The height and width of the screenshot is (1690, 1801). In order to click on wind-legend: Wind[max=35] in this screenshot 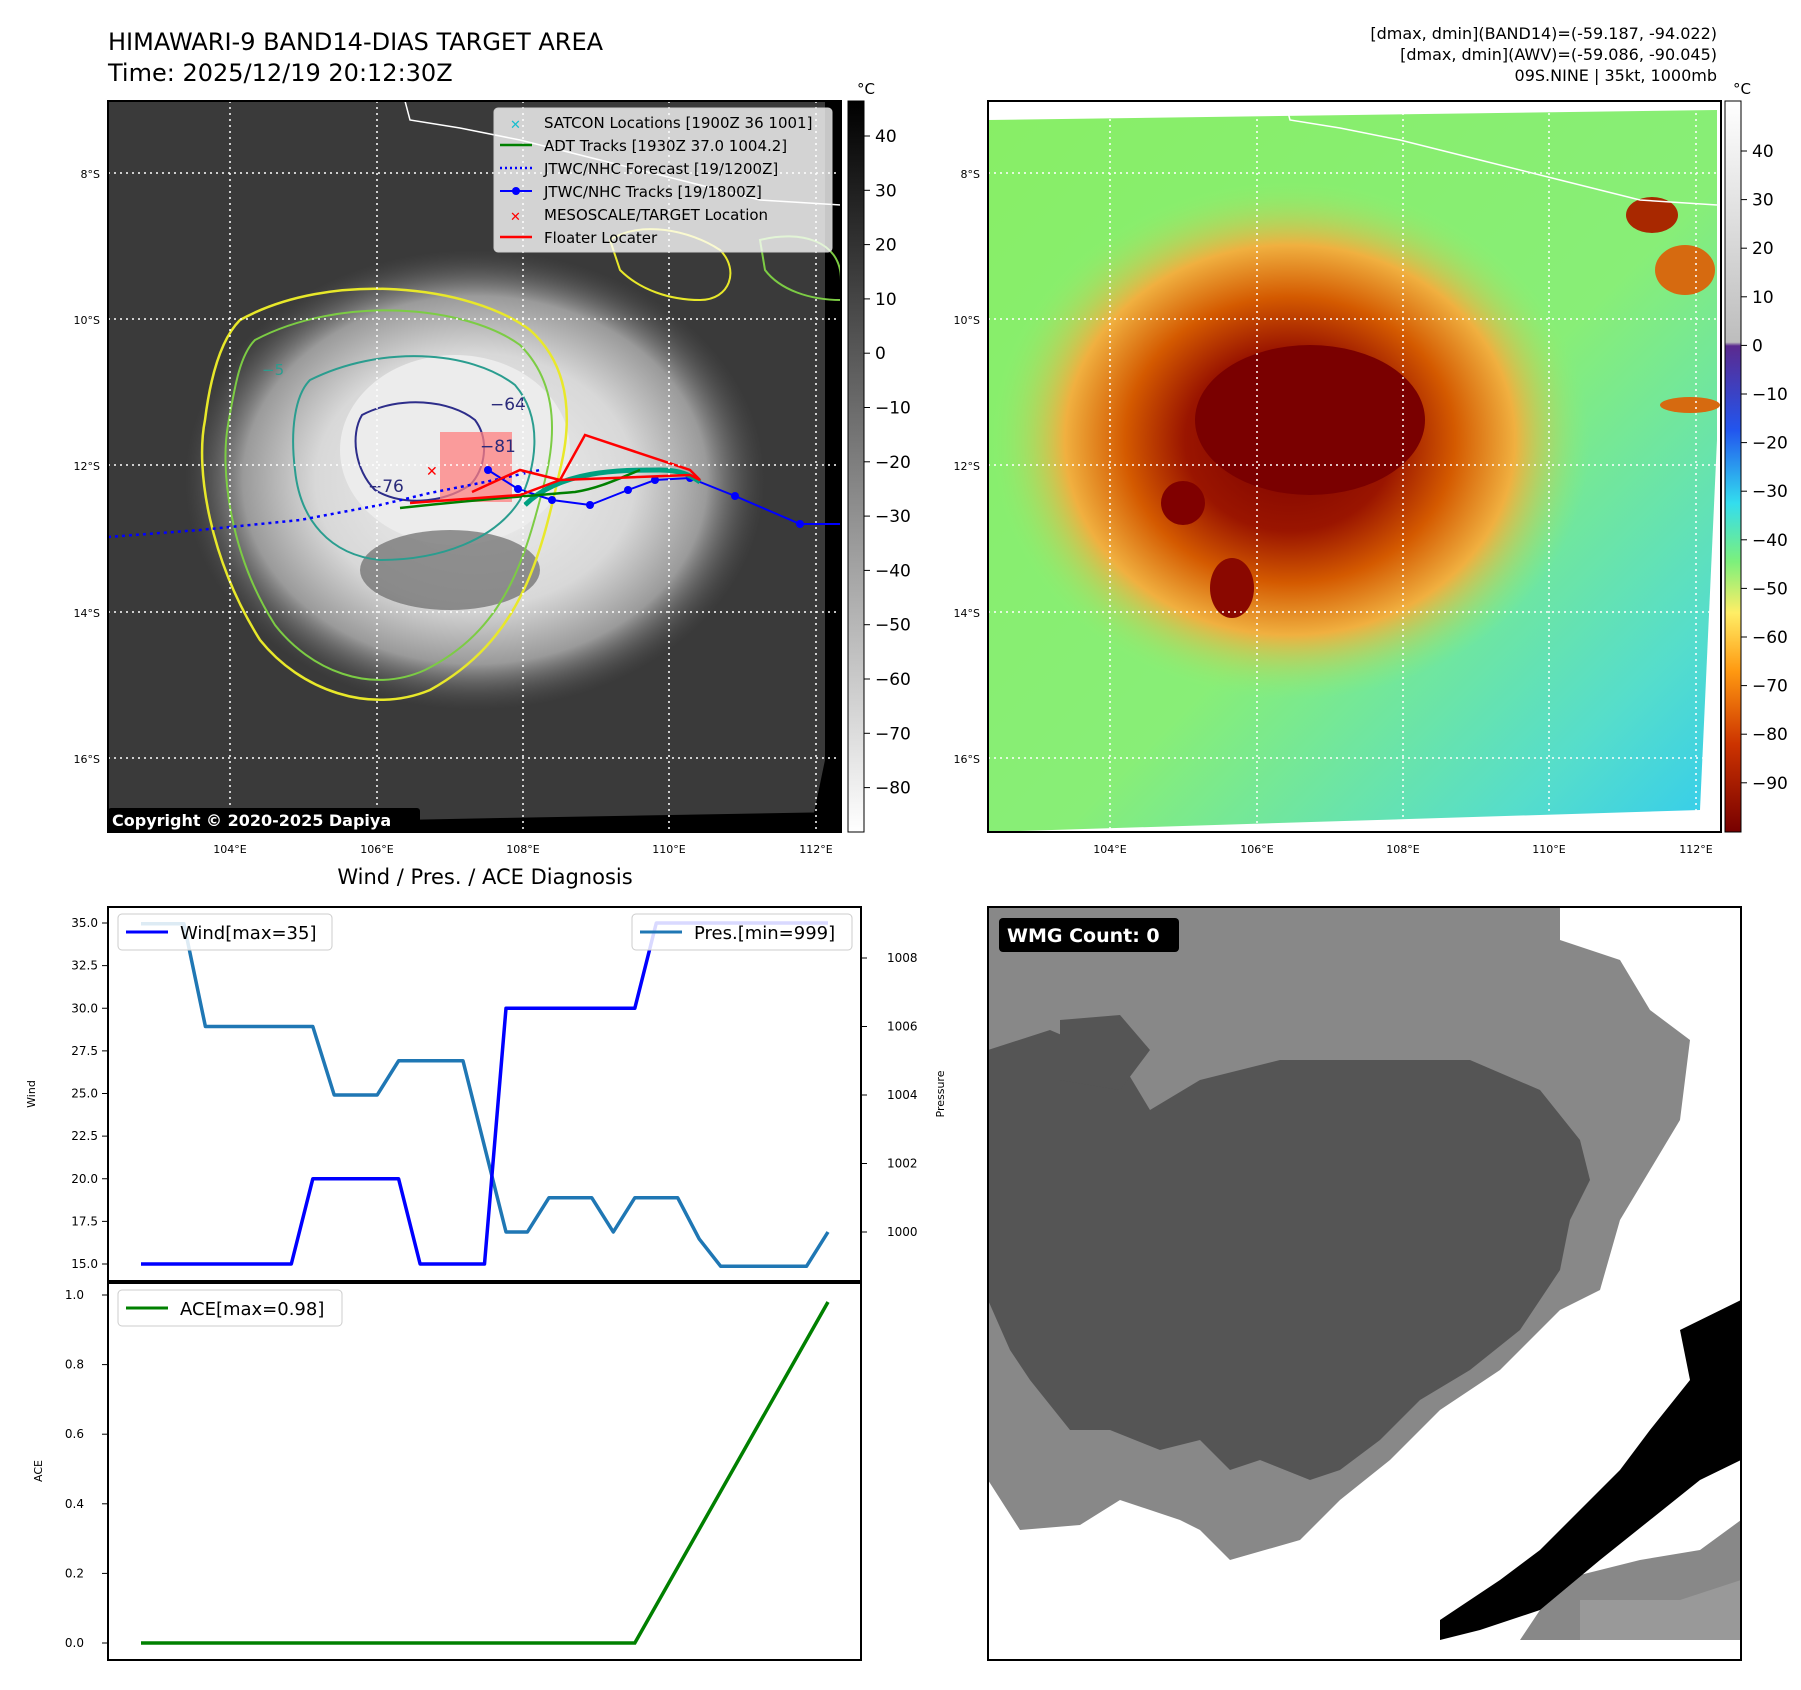, I will do `click(225, 932)`.